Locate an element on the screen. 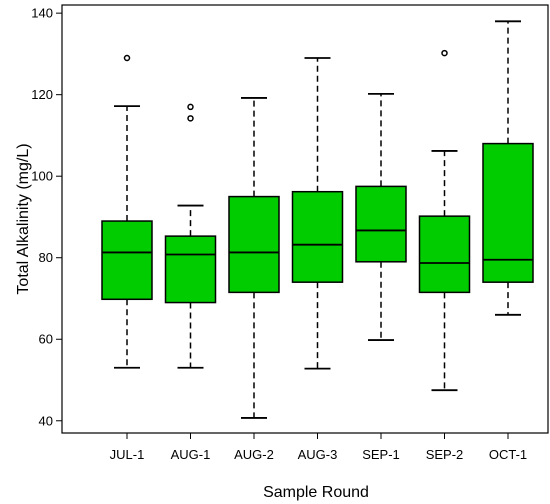 The image size is (550, 504). x-tick-label: AUG-2 is located at coordinates (254, 454).